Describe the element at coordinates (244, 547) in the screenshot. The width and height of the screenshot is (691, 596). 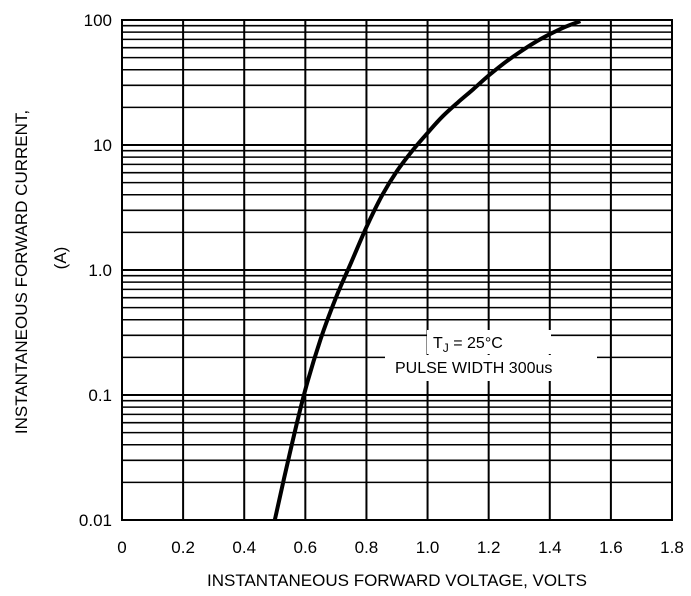
I see `x-tick-label: 0.4` at that location.